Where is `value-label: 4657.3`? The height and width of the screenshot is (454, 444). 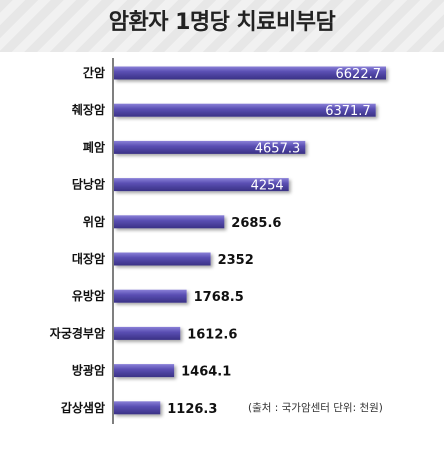
value-label: 4657.3 is located at coordinates (278, 148).